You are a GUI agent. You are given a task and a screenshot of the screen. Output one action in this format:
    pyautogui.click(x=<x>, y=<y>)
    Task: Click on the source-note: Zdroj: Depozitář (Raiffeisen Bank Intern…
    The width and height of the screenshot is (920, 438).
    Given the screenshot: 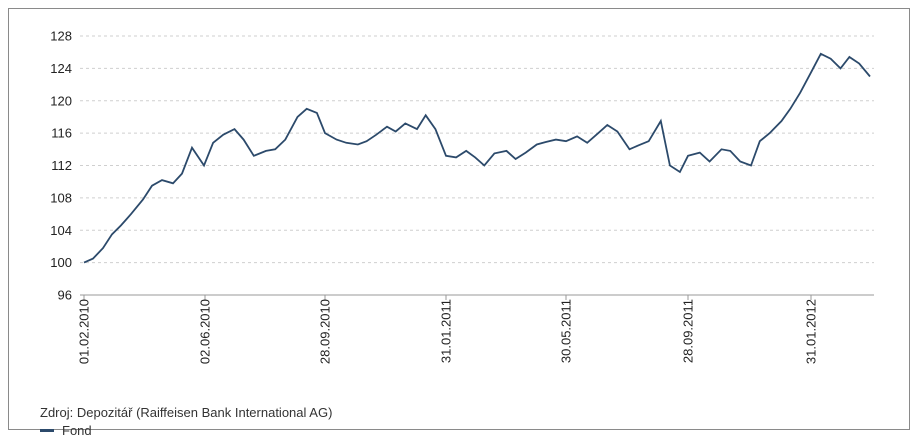 What is the action you would take?
    pyautogui.click(x=186, y=412)
    